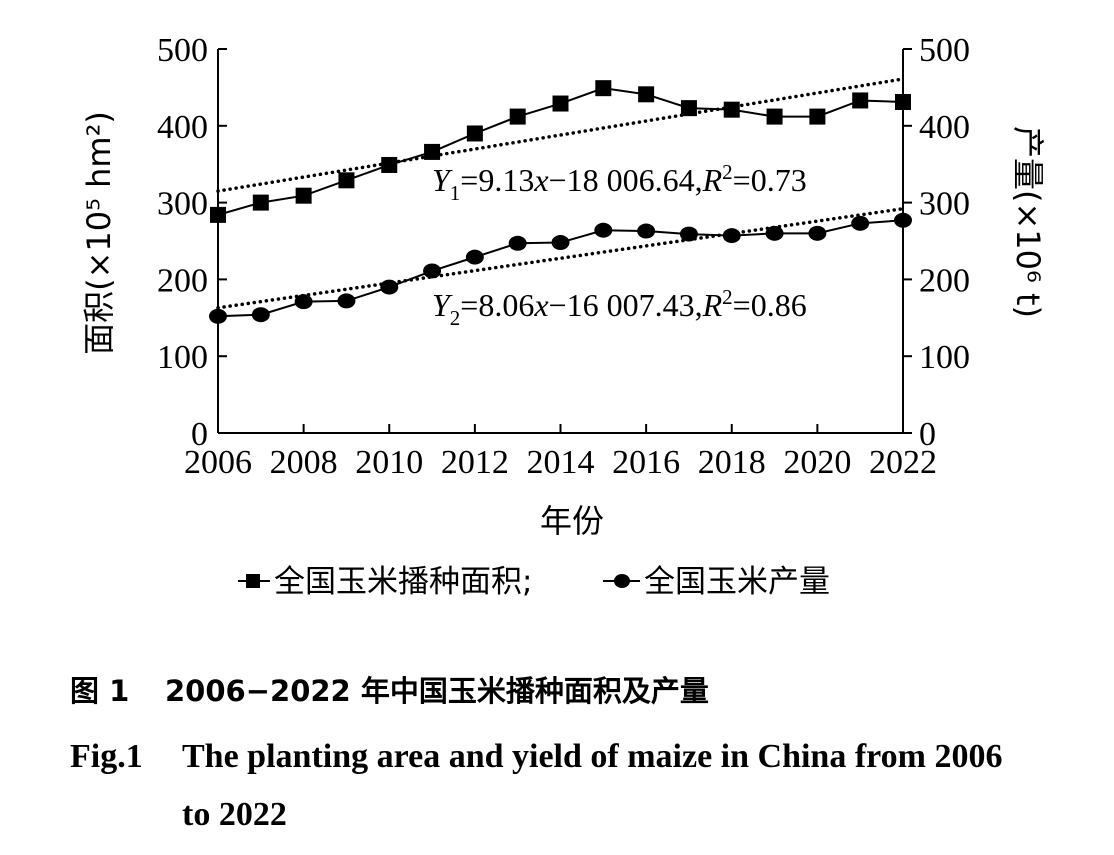 The width and height of the screenshot is (1114, 855). I want to click on x-tick-label: 2016, so click(646, 462).